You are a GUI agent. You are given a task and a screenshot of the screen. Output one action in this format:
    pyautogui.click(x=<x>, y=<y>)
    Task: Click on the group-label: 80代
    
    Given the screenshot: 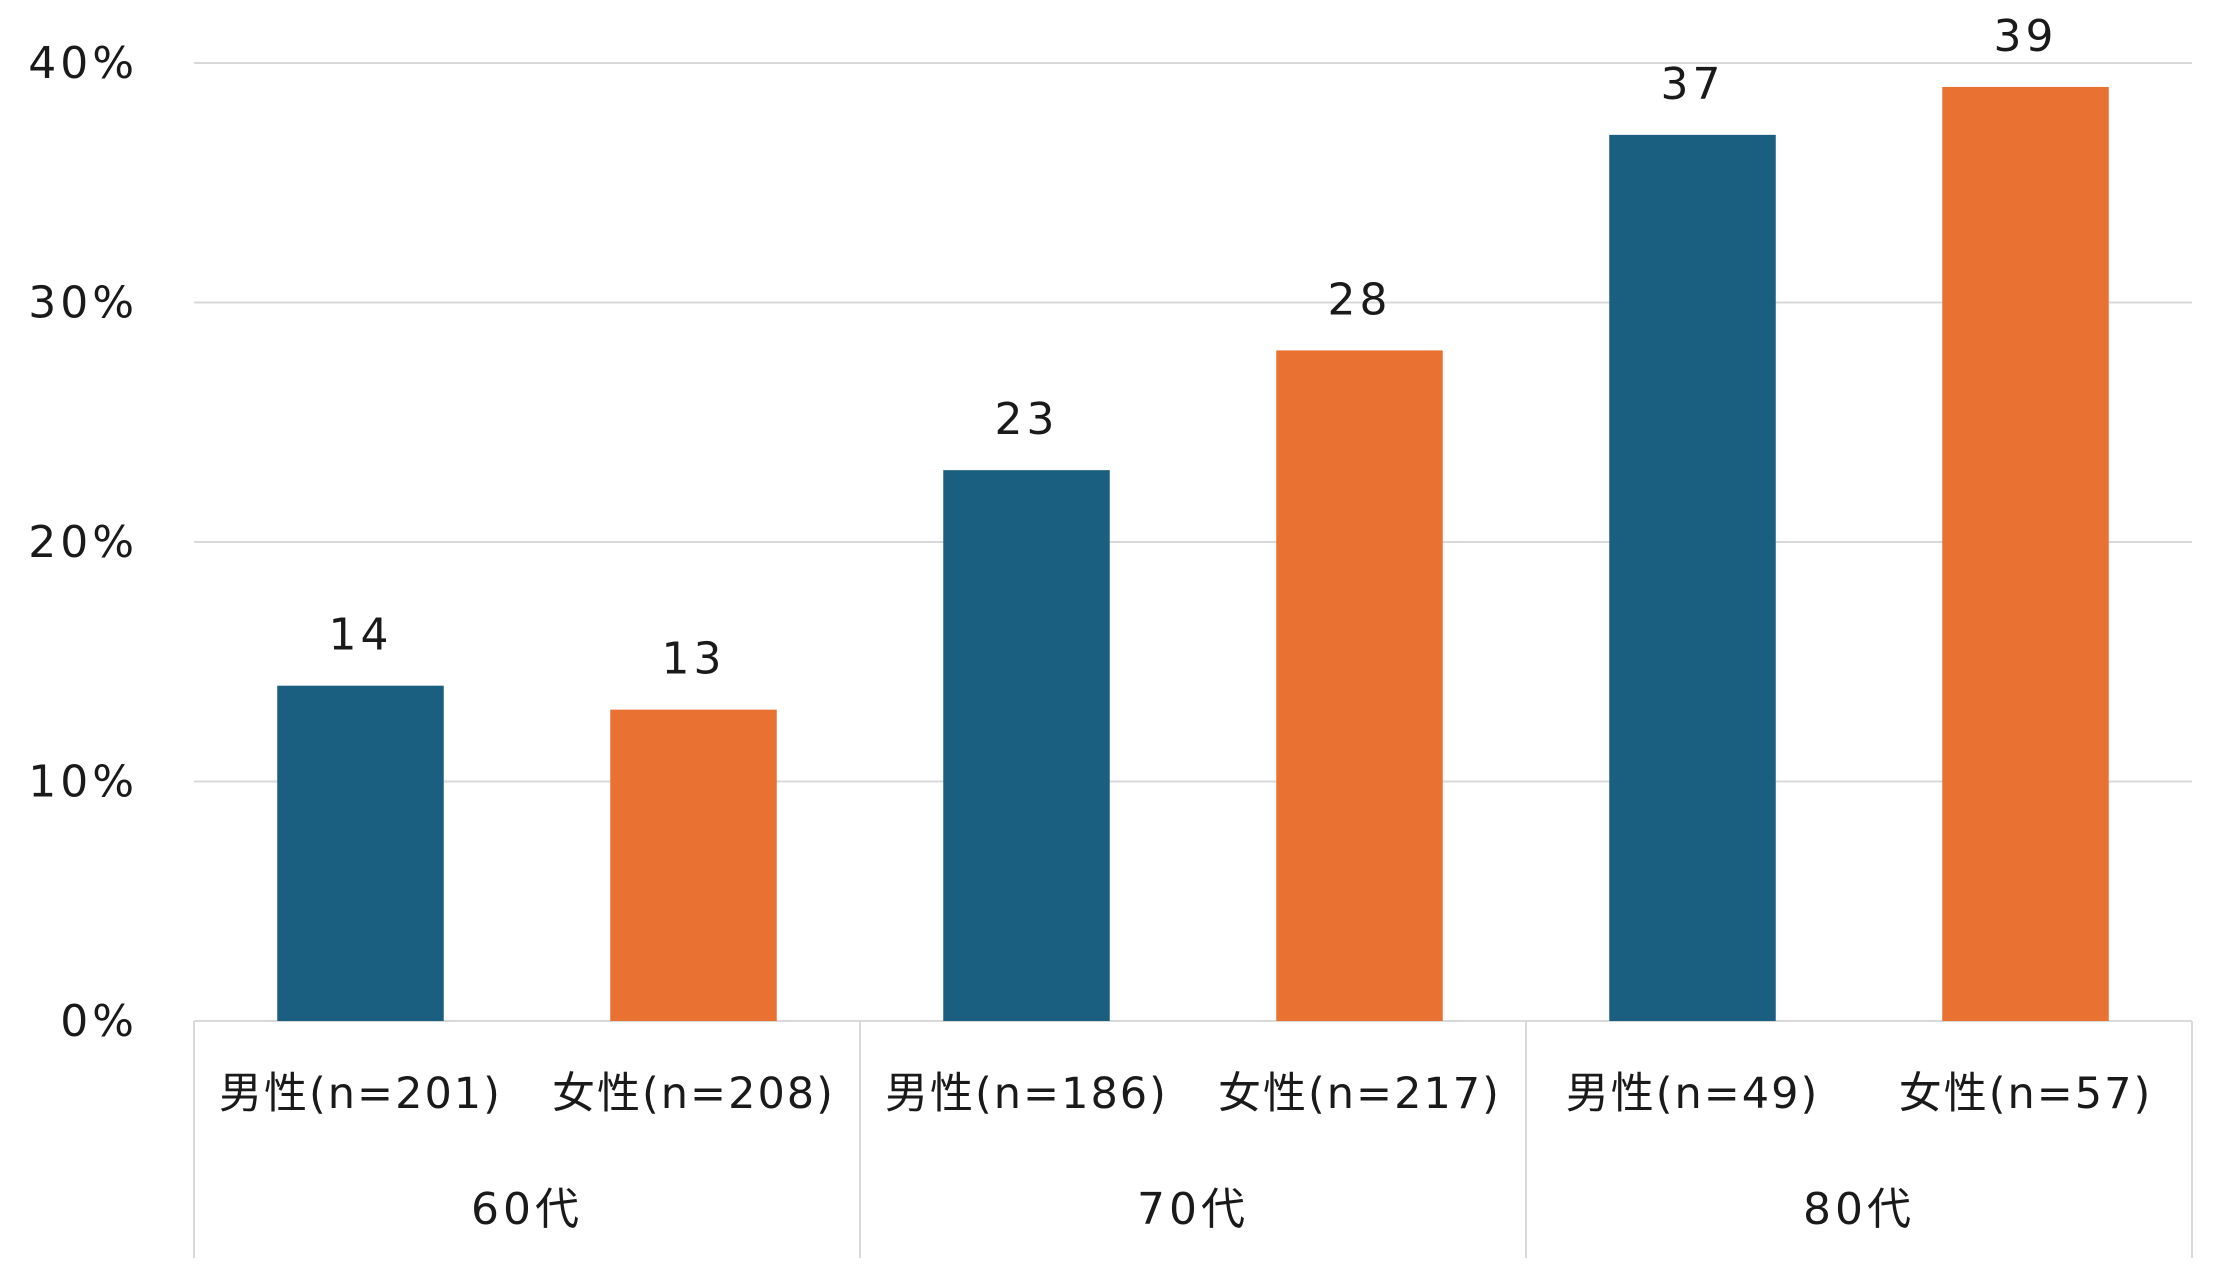 What is the action you would take?
    pyautogui.click(x=1859, y=1209)
    